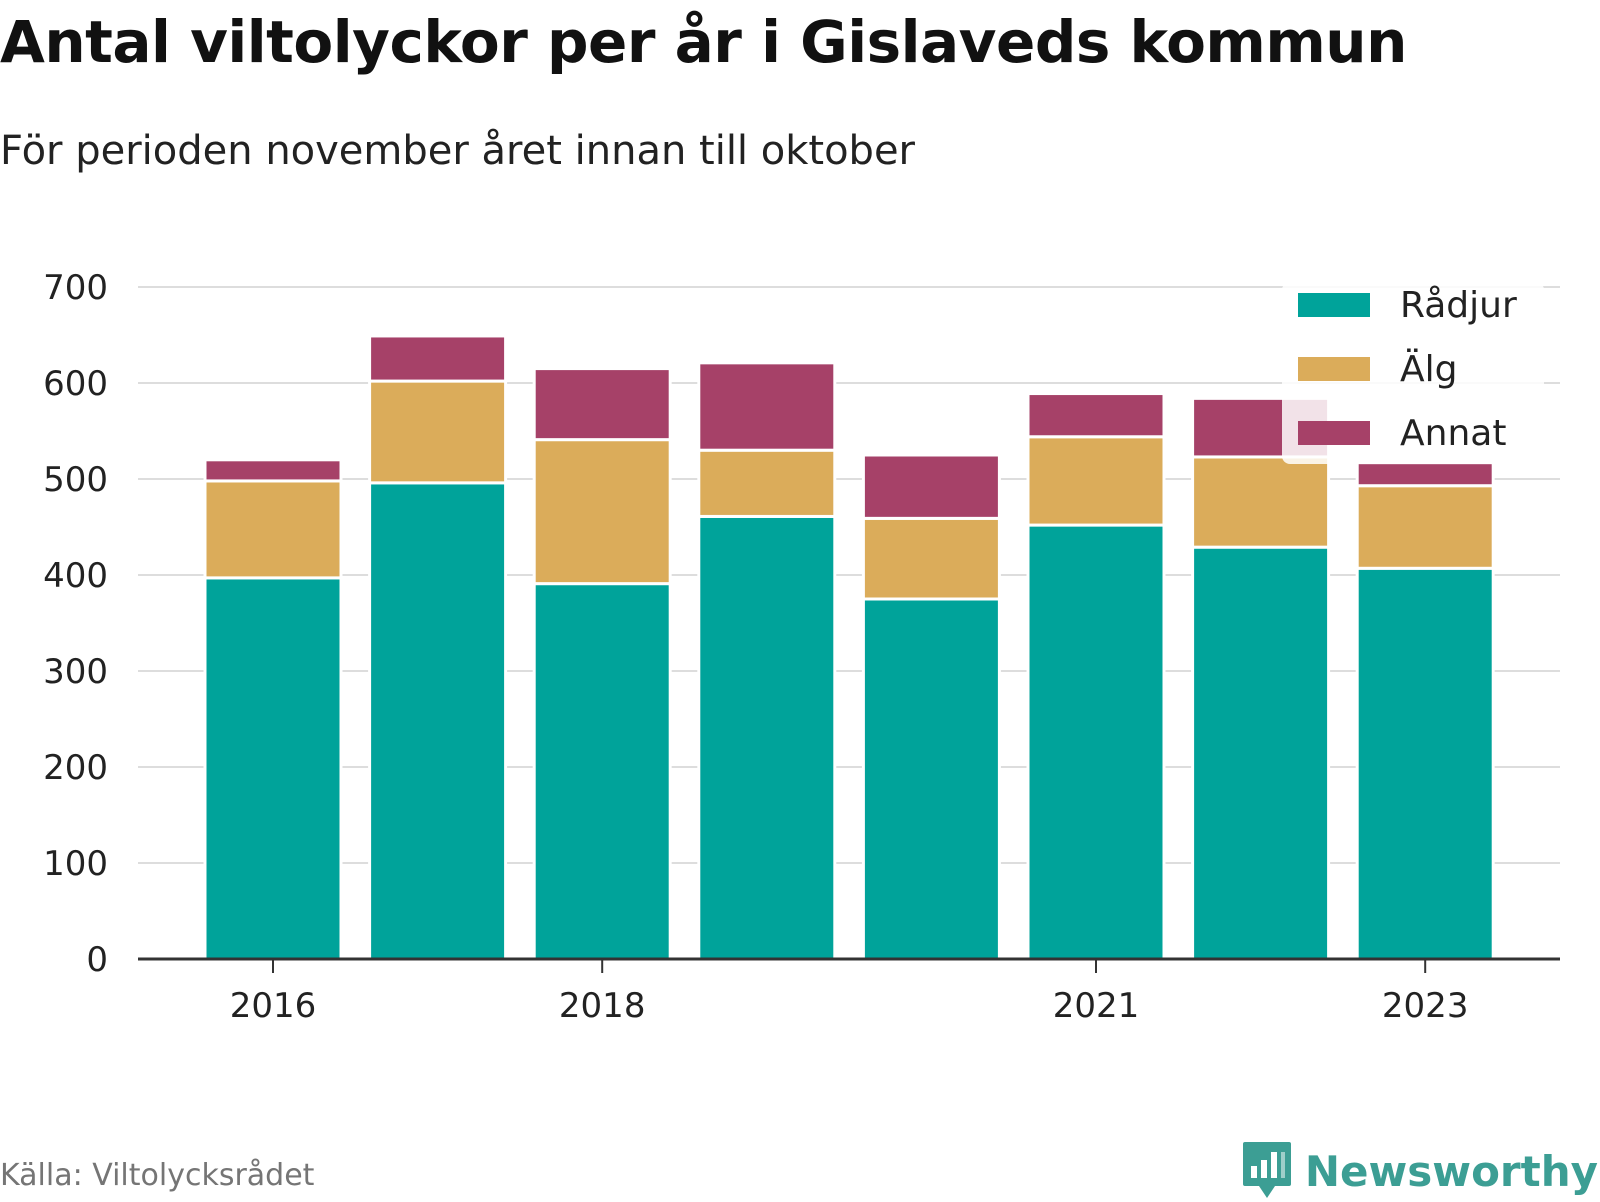 The width and height of the screenshot is (1600, 1202). I want to click on y-tick-label: 600, so click(75, 384).